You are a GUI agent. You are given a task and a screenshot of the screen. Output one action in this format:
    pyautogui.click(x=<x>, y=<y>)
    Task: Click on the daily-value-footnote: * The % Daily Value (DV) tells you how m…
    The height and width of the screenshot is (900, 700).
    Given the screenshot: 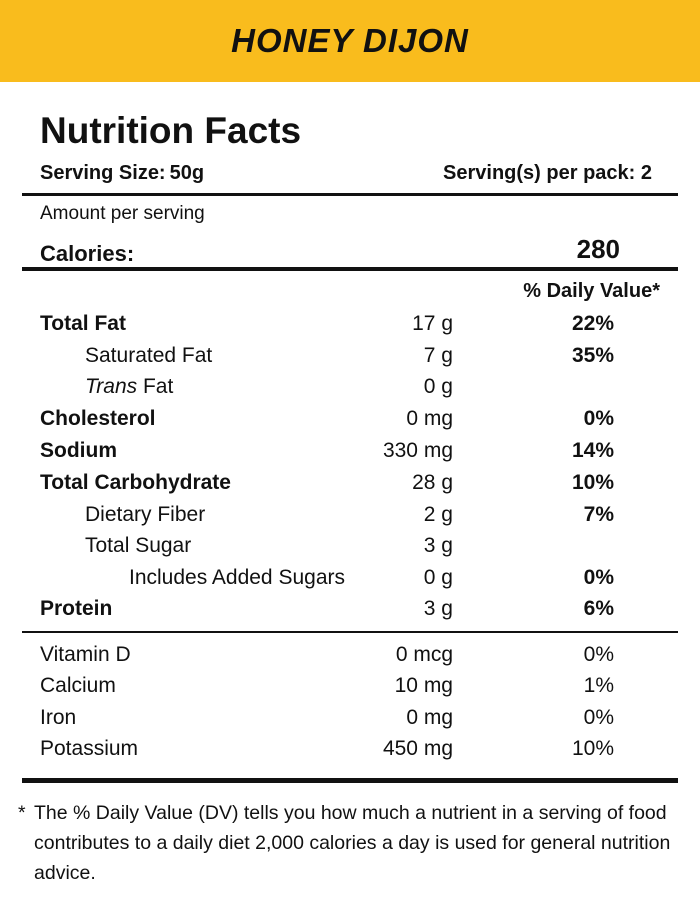 What is the action you would take?
    pyautogui.click(x=350, y=843)
    